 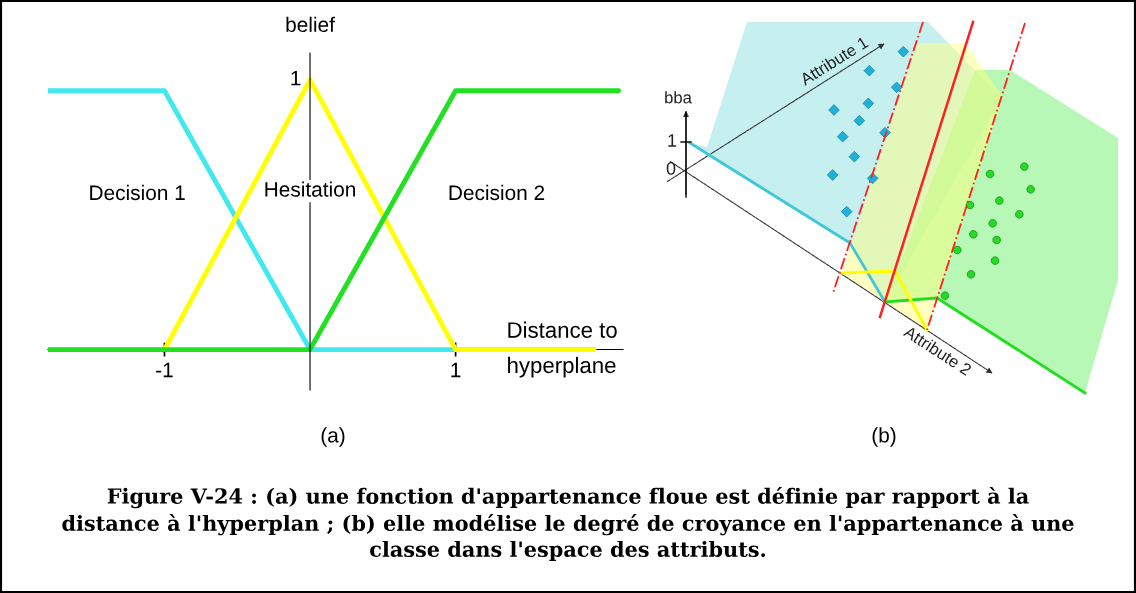 I want to click on y-axis-title: belief, so click(x=310, y=24).